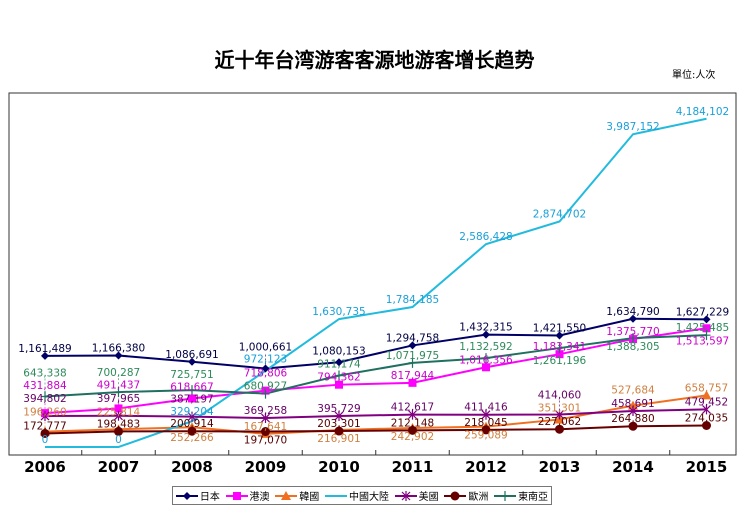 This screenshot has width=749, height=513. What do you see at coordinates (486, 408) in the screenshot?
I see `data-label: 411,416` at bounding box center [486, 408].